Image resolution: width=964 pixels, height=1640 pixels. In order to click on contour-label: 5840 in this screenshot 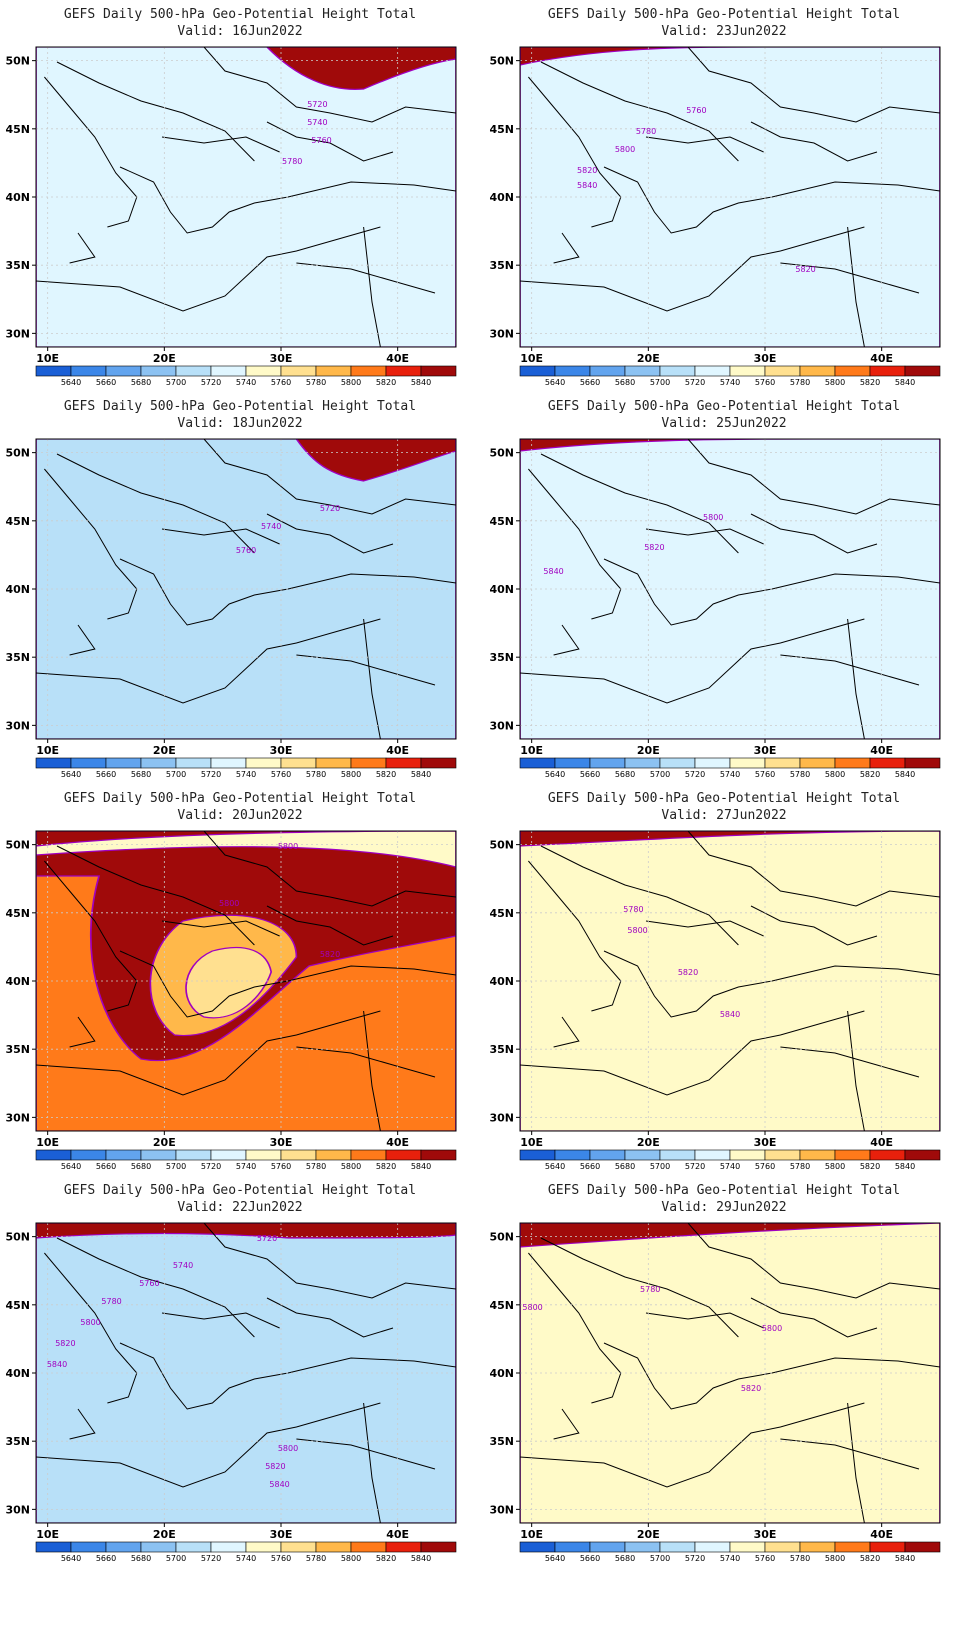, I will do `click(279, 1484)`.